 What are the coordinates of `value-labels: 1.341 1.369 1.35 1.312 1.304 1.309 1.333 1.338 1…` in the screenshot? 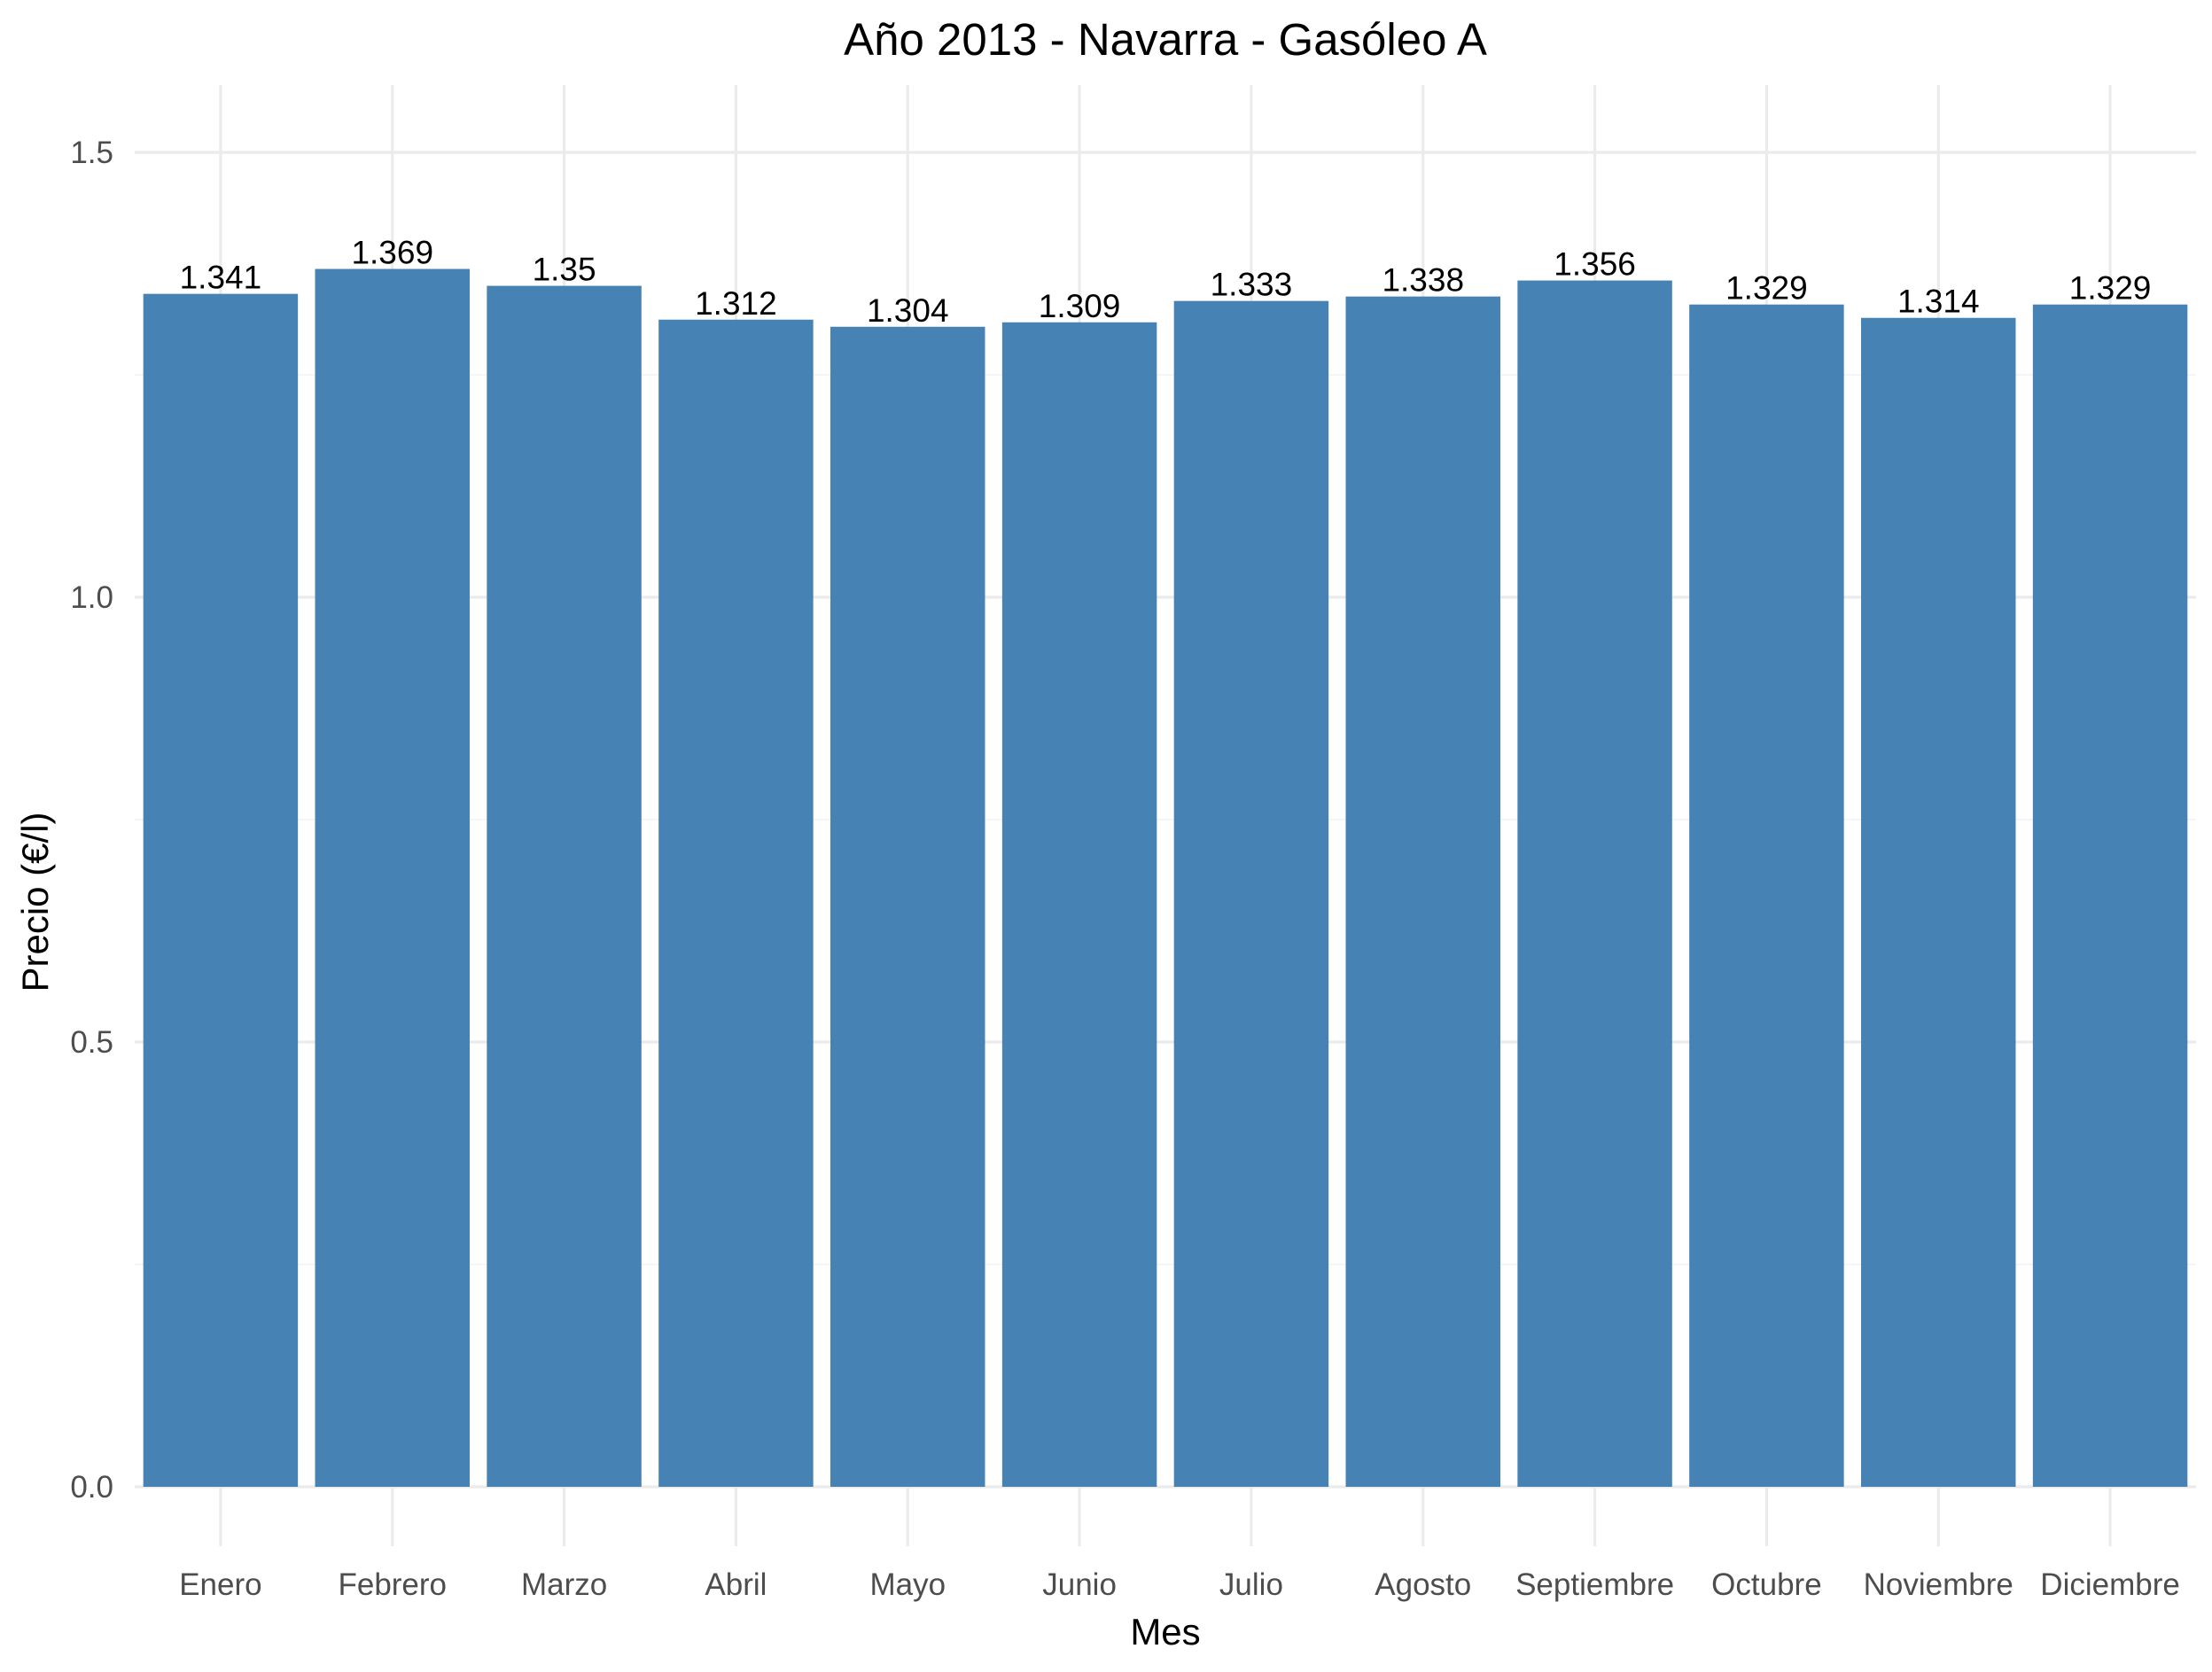 It's located at (1166, 282).